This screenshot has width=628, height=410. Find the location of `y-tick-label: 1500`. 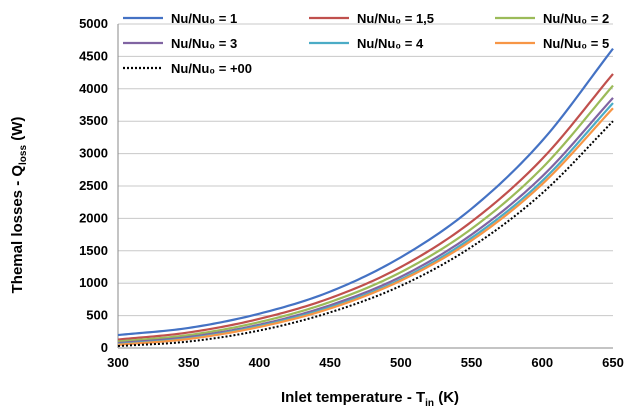

y-tick-label: 1500 is located at coordinates (93, 250).